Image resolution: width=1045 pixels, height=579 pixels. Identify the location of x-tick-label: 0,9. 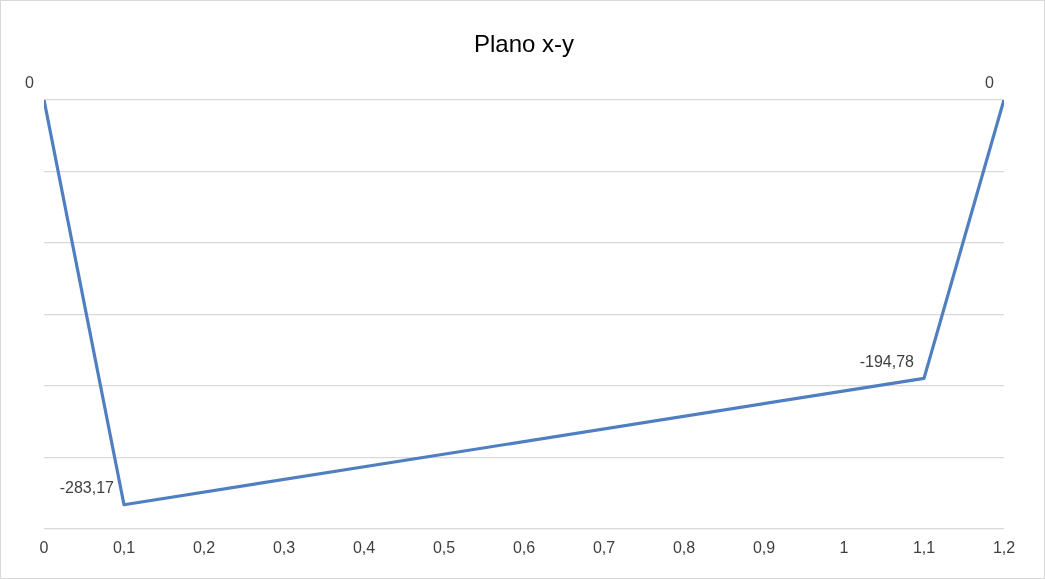
(764, 547).